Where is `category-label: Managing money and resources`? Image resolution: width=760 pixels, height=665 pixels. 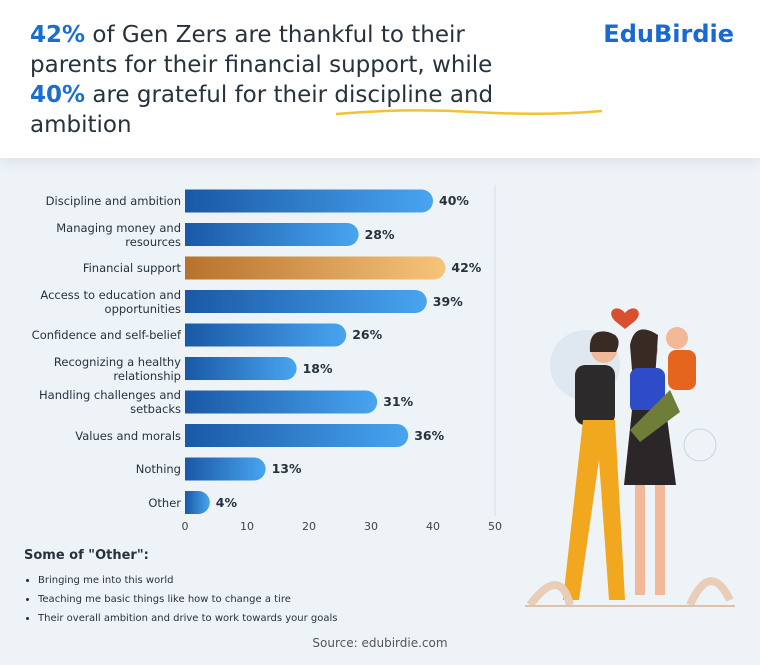 category-label: Managing money and resources is located at coordinates (118, 234).